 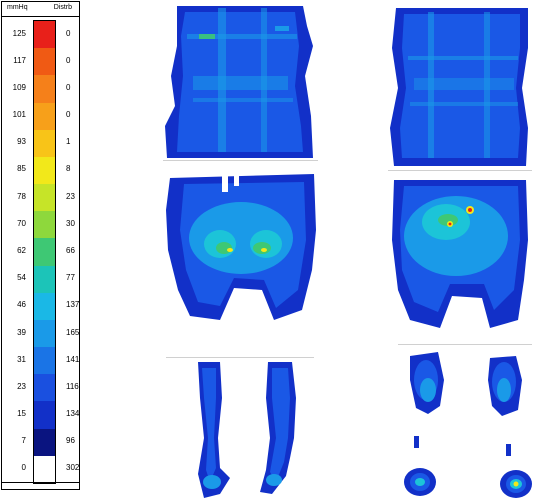 What do you see at coordinates (21, 250) in the screenshot?
I see `legend-mmhg-value: 62` at bounding box center [21, 250].